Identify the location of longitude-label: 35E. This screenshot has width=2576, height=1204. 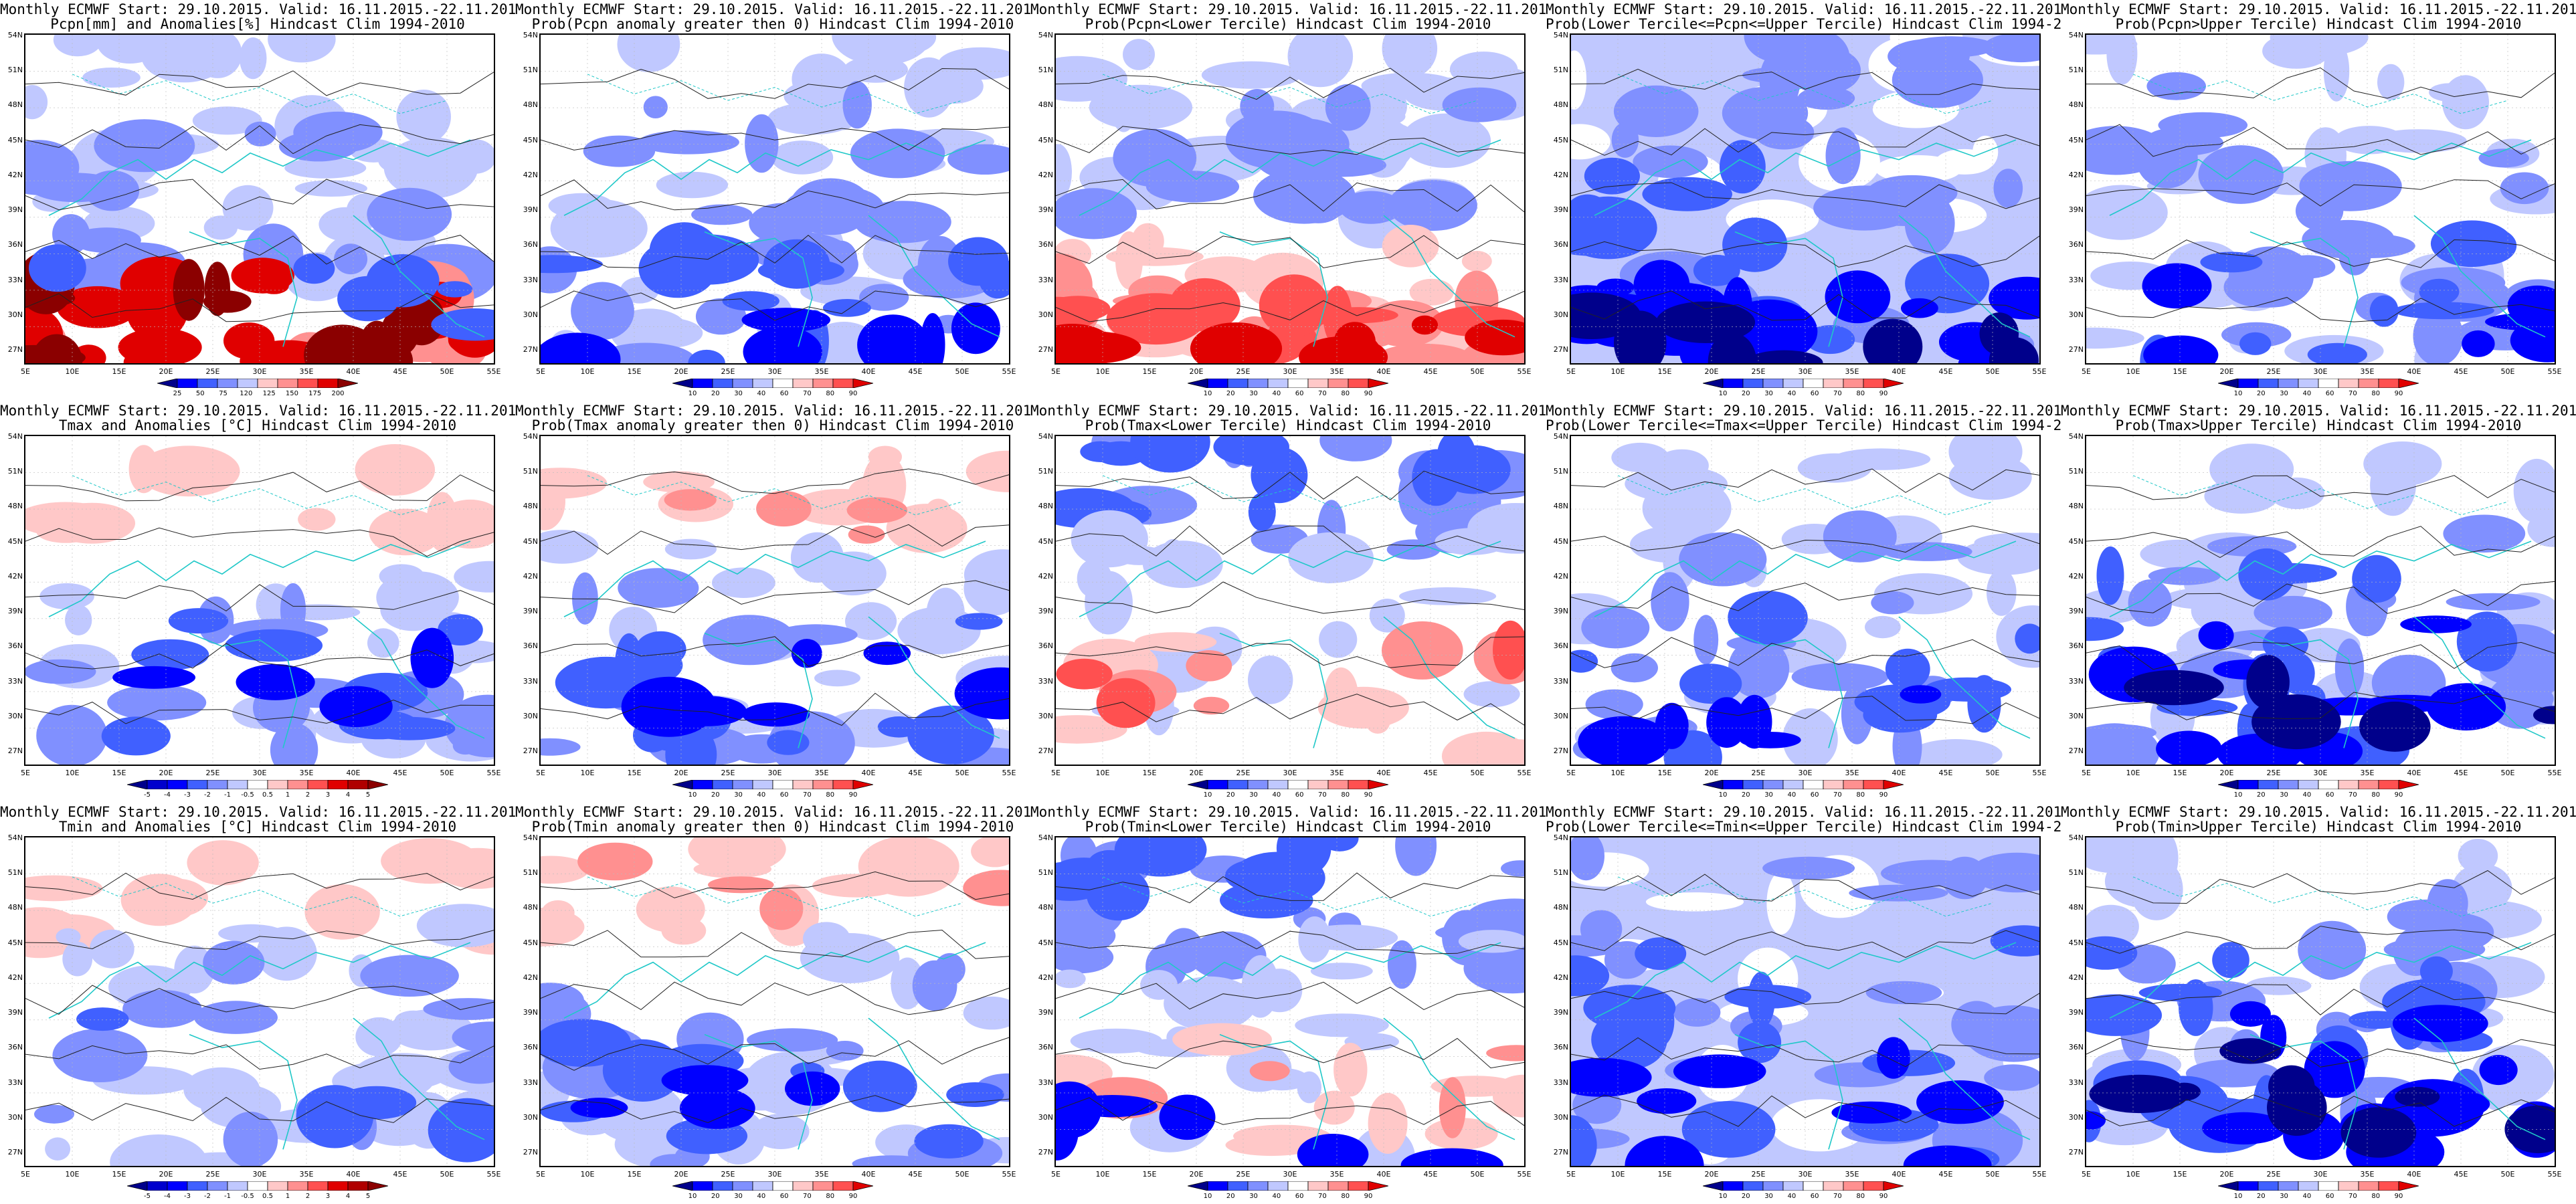
(1852, 773).